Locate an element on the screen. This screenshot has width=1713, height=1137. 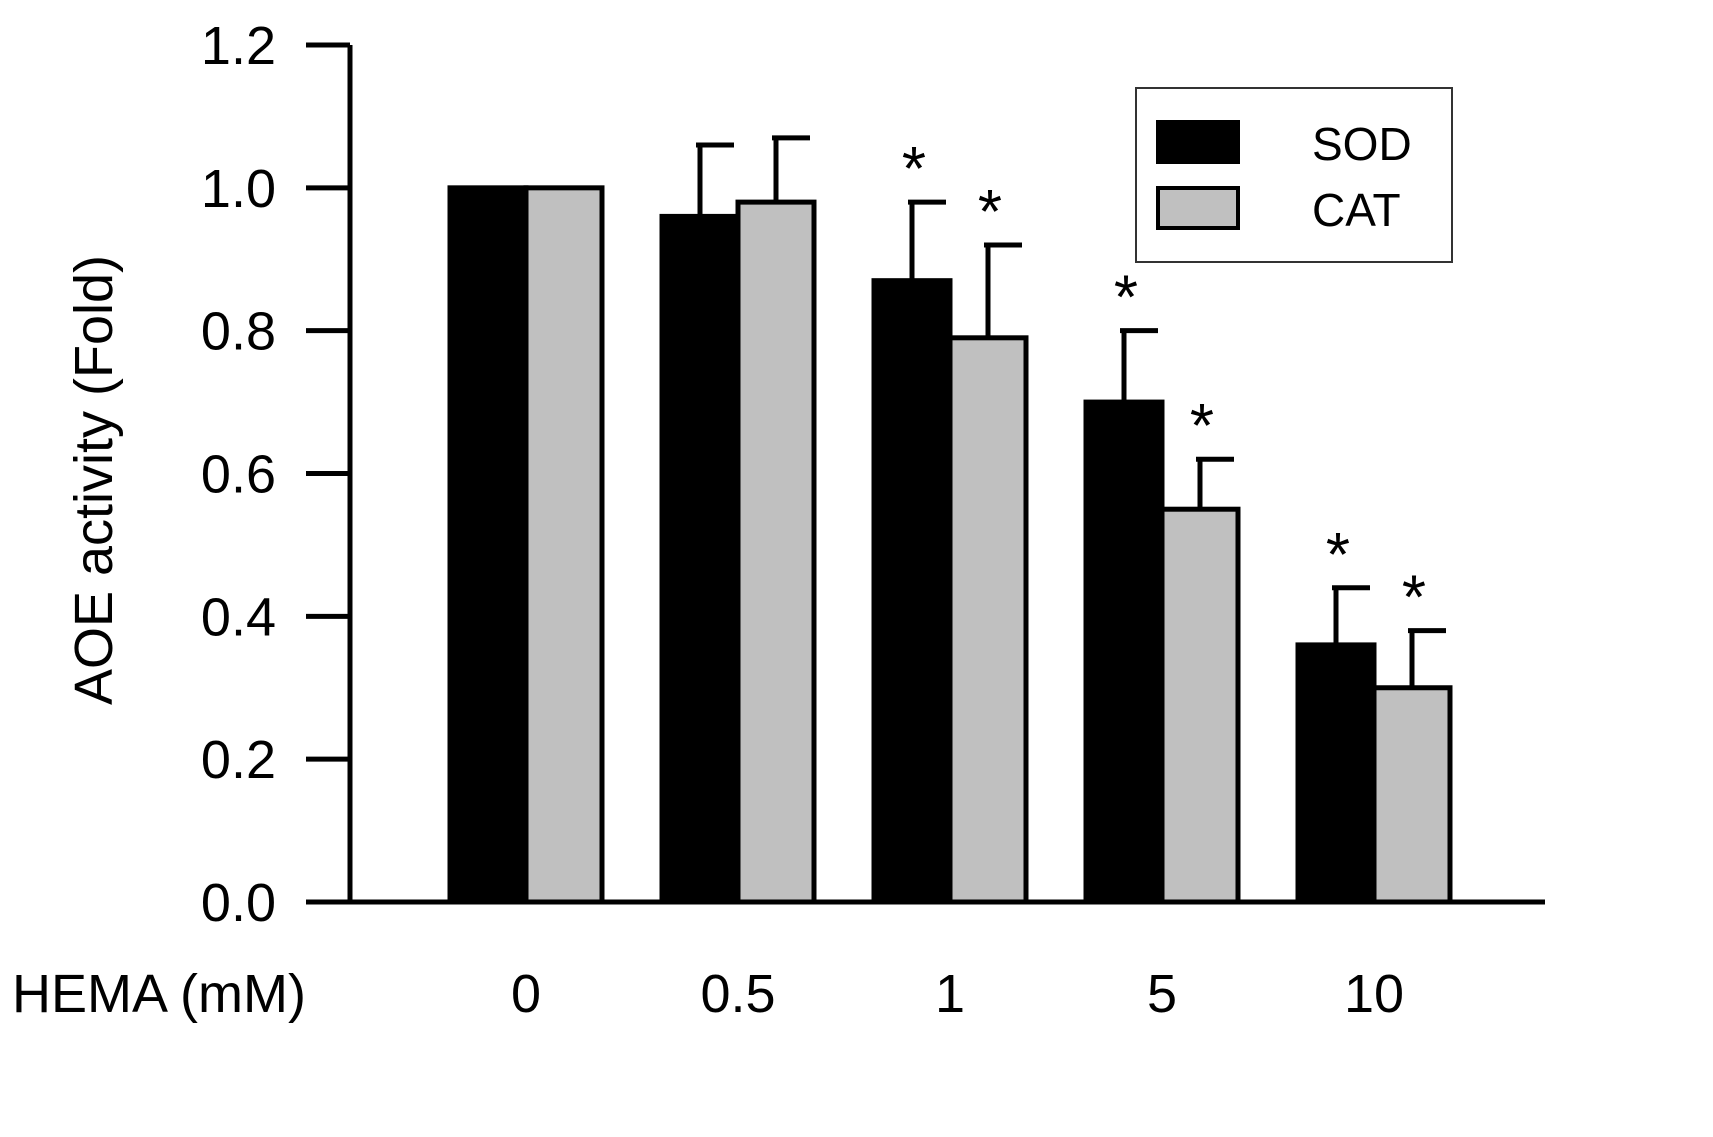
y-tick-label: 0.2 is located at coordinates (238, 760).